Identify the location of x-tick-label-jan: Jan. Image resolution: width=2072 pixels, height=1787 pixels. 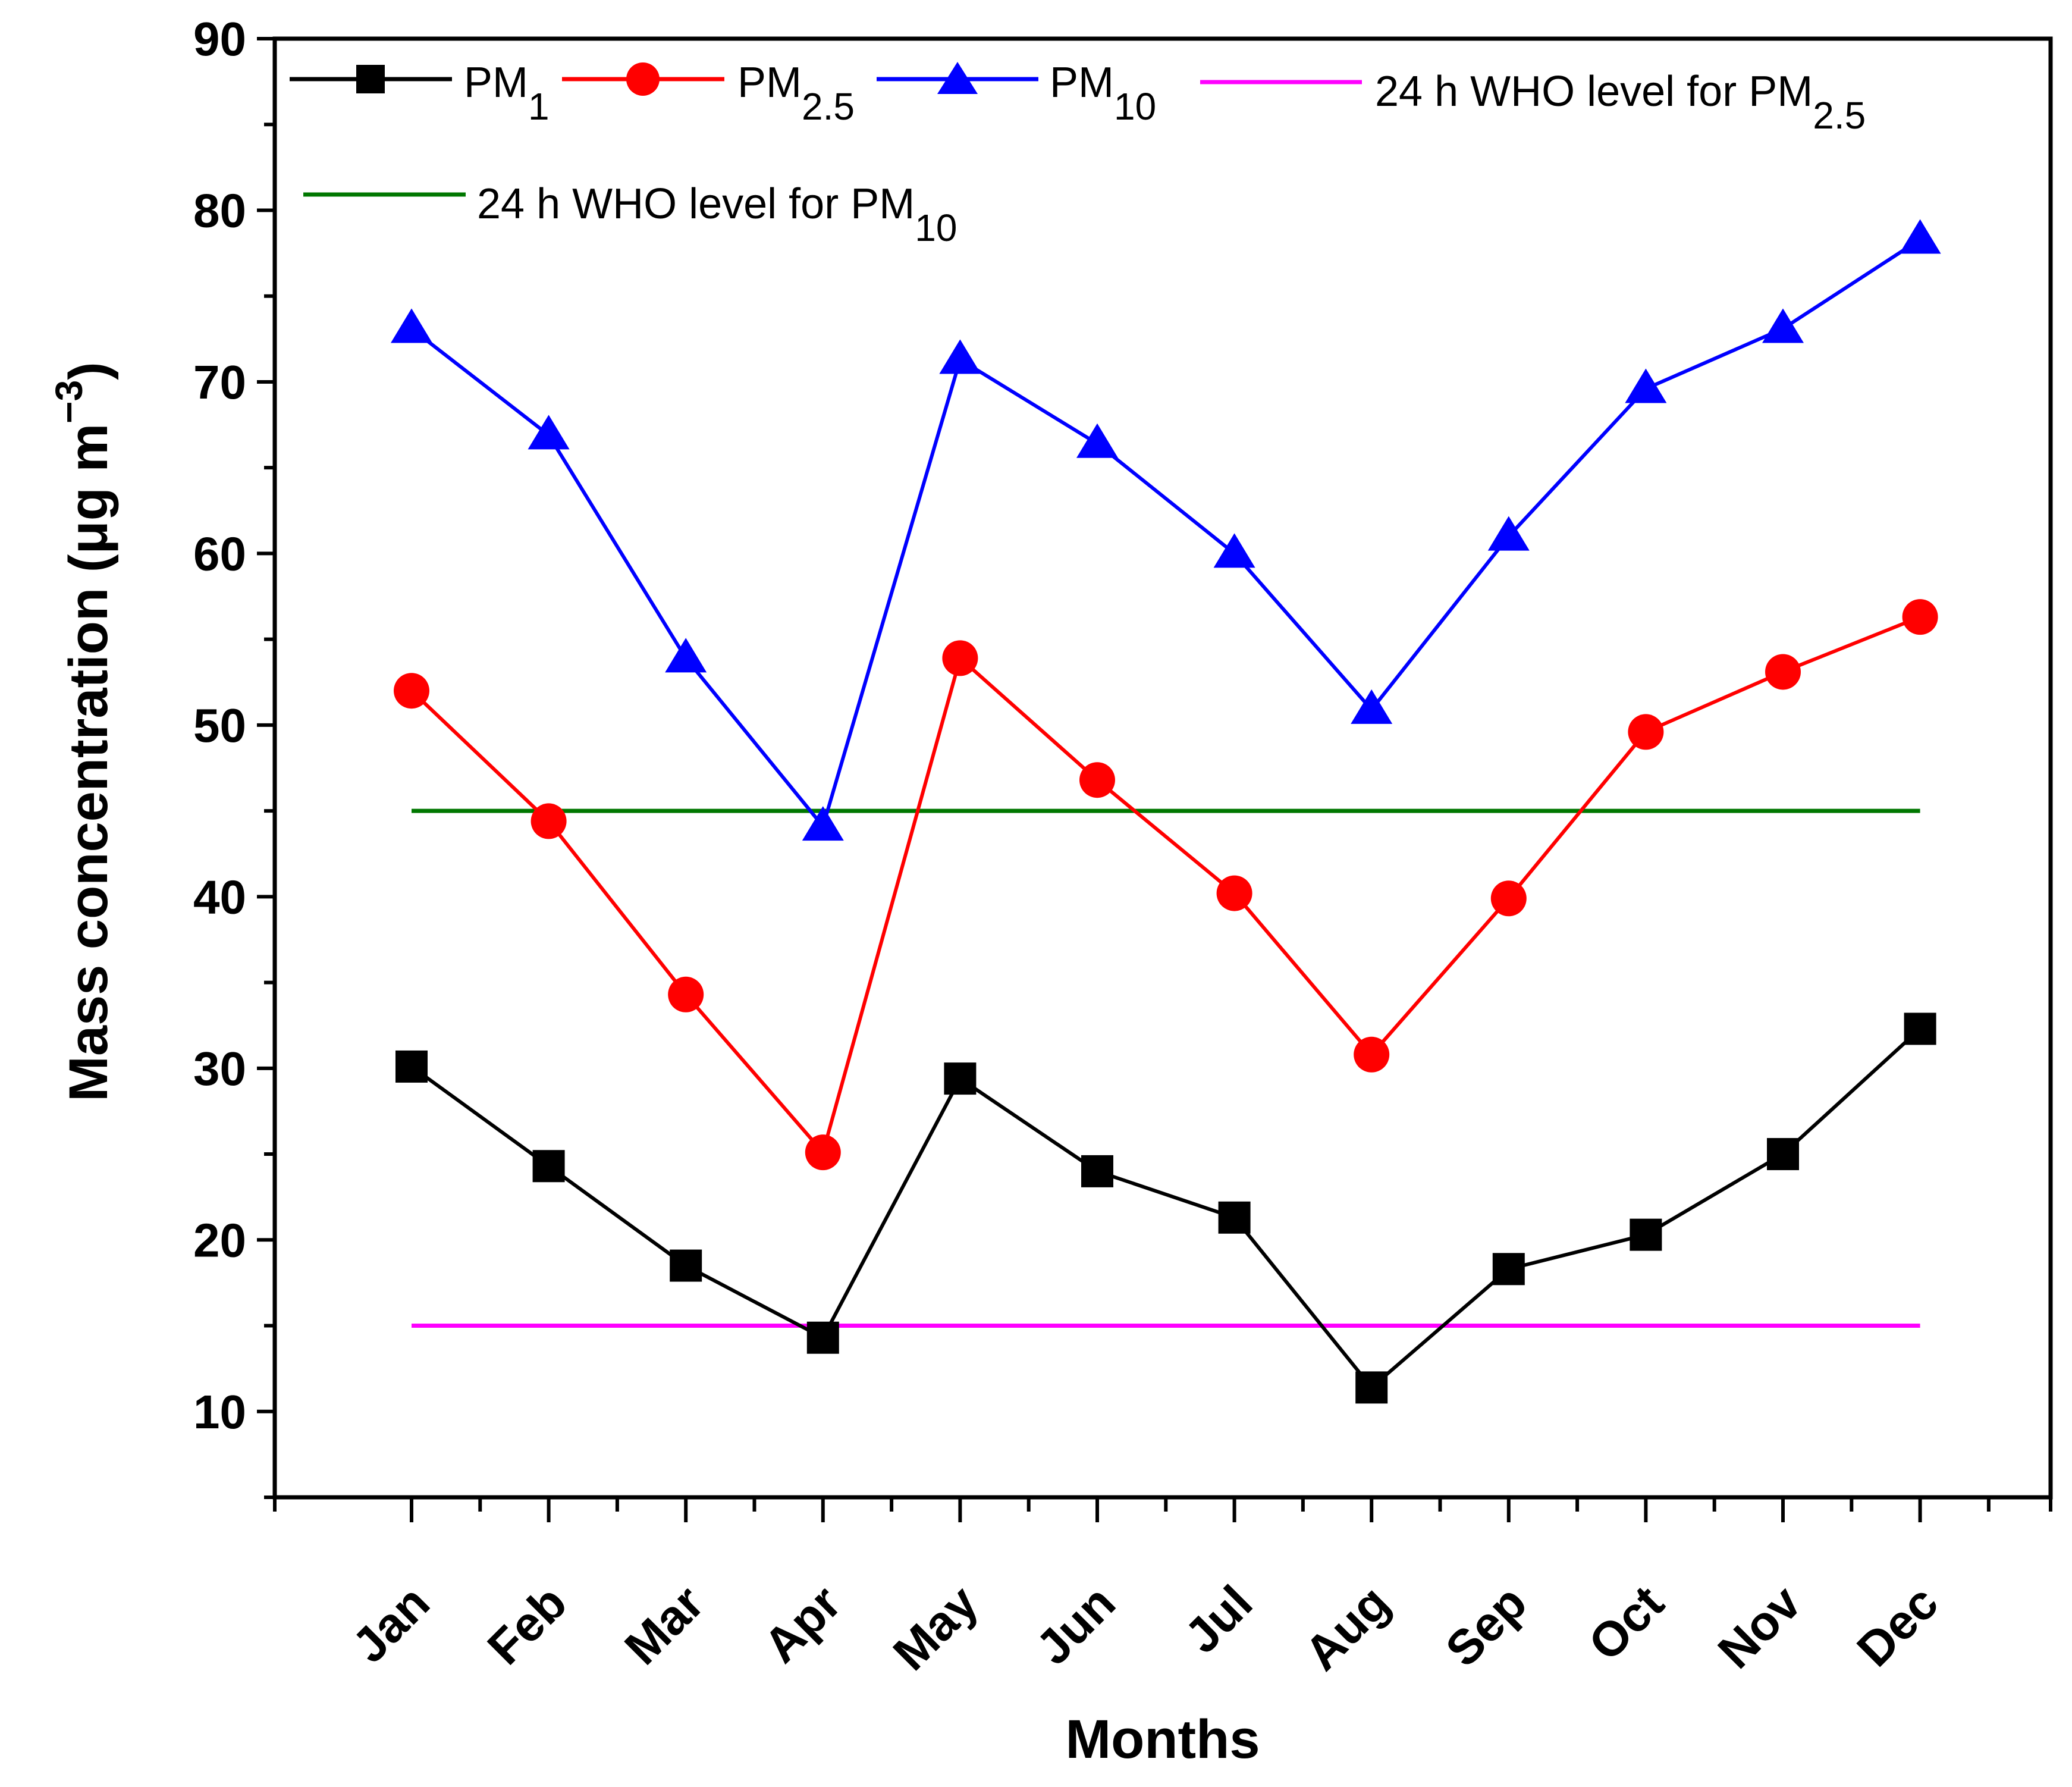
(391, 1624).